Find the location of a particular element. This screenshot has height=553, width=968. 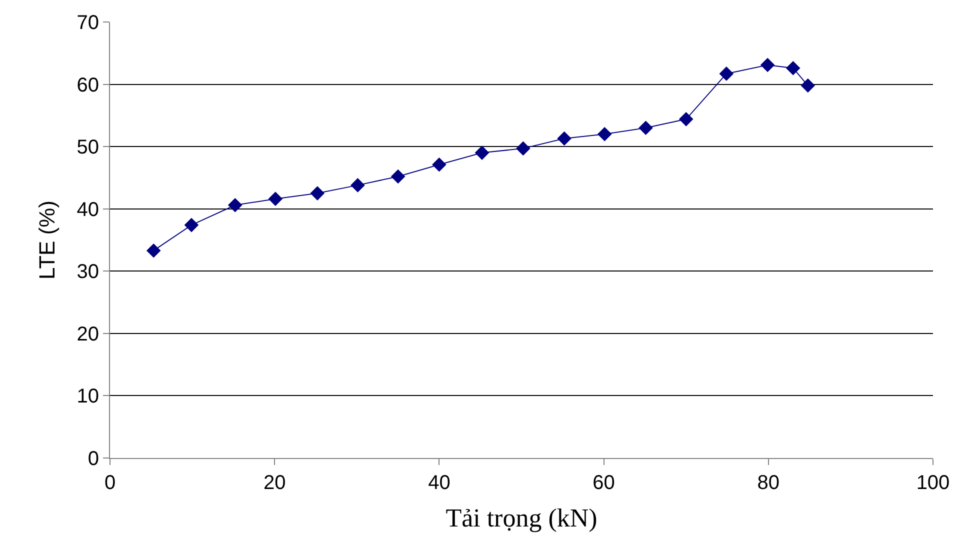

y-tick-label: 60 is located at coordinates (87, 85).